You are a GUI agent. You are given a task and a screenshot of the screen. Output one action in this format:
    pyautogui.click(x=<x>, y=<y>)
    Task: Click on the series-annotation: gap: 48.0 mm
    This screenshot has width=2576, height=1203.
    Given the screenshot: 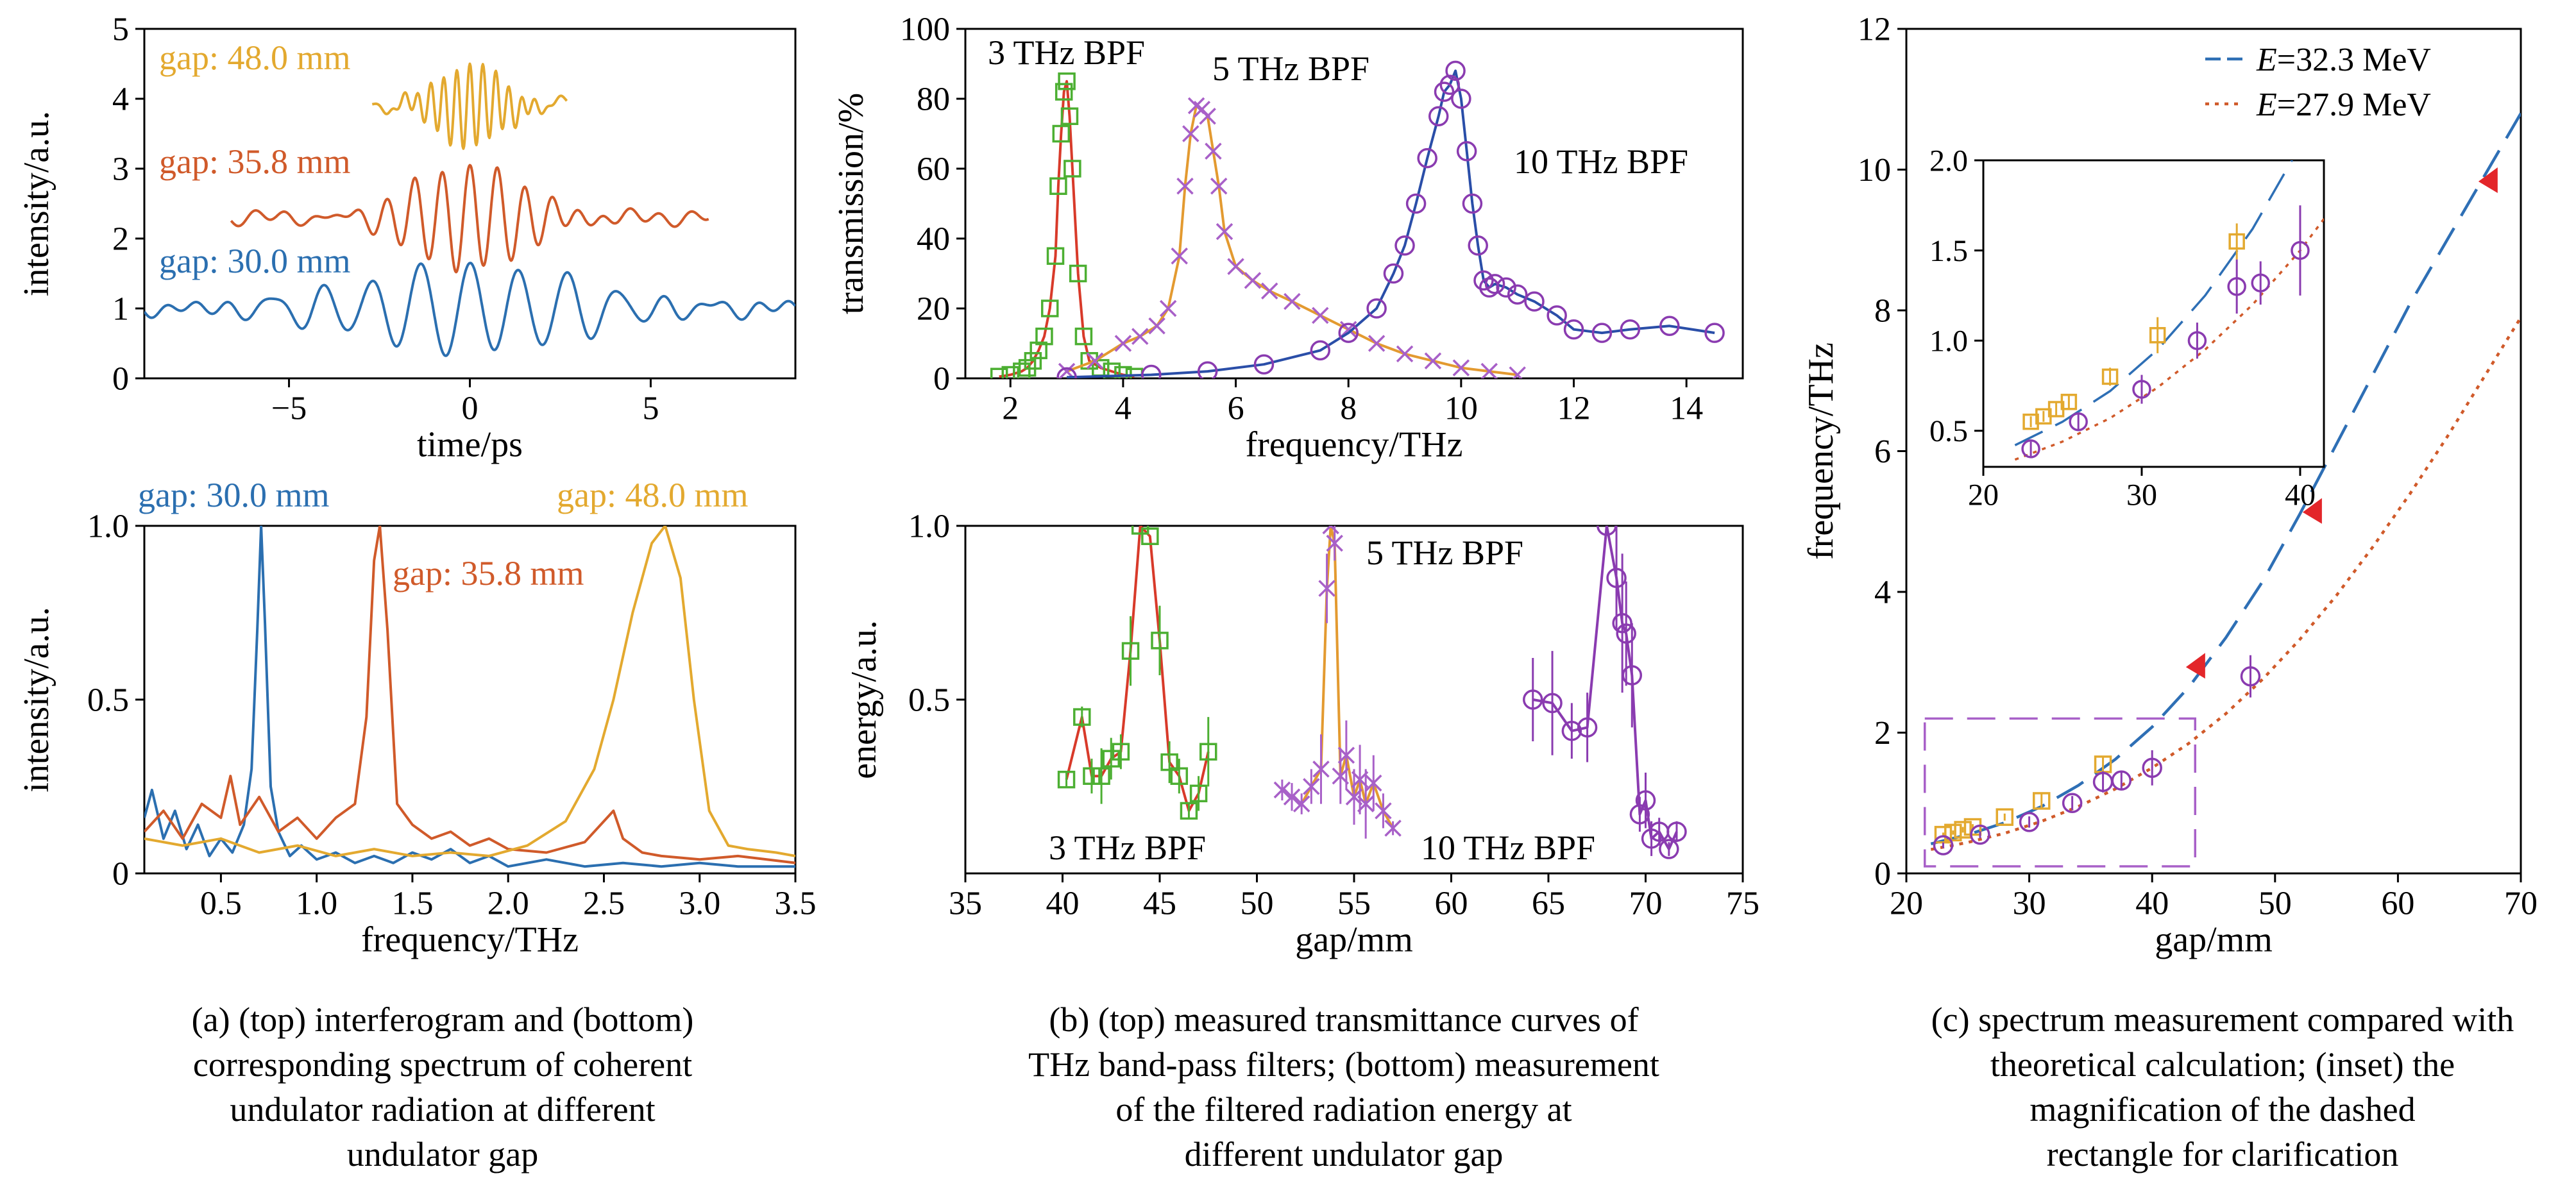 What is the action you would take?
    pyautogui.click(x=254, y=57)
    